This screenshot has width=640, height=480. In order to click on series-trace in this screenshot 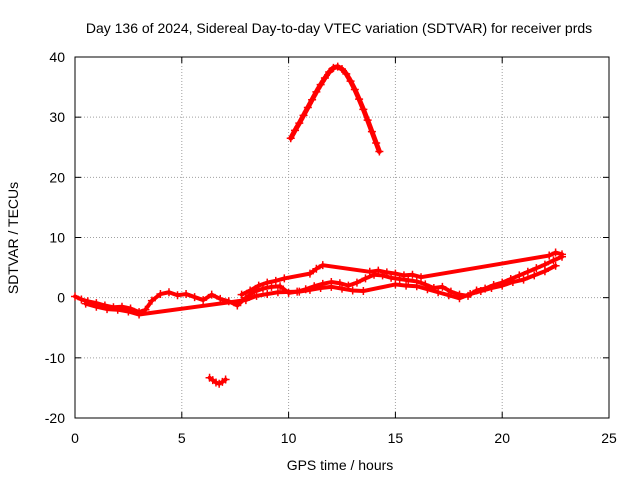, I will do `click(402, 273)`.